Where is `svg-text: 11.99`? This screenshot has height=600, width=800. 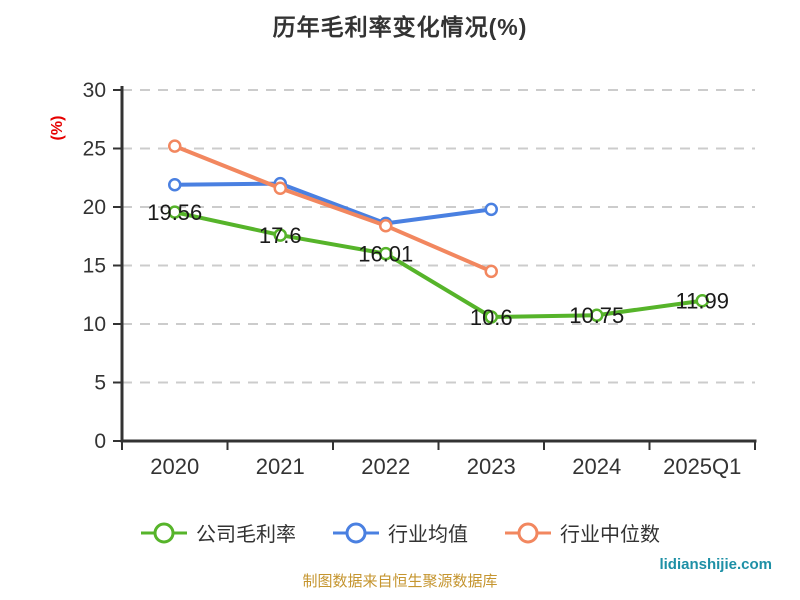
svg-text: 11.99 is located at coordinates (702, 301).